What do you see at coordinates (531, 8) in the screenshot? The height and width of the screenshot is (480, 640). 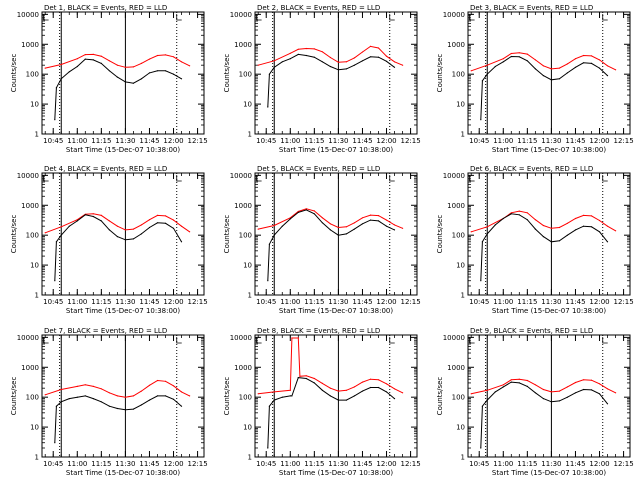 I see `chart-title: Det 3, BLACK = Events, RED = LLD` at bounding box center [531, 8].